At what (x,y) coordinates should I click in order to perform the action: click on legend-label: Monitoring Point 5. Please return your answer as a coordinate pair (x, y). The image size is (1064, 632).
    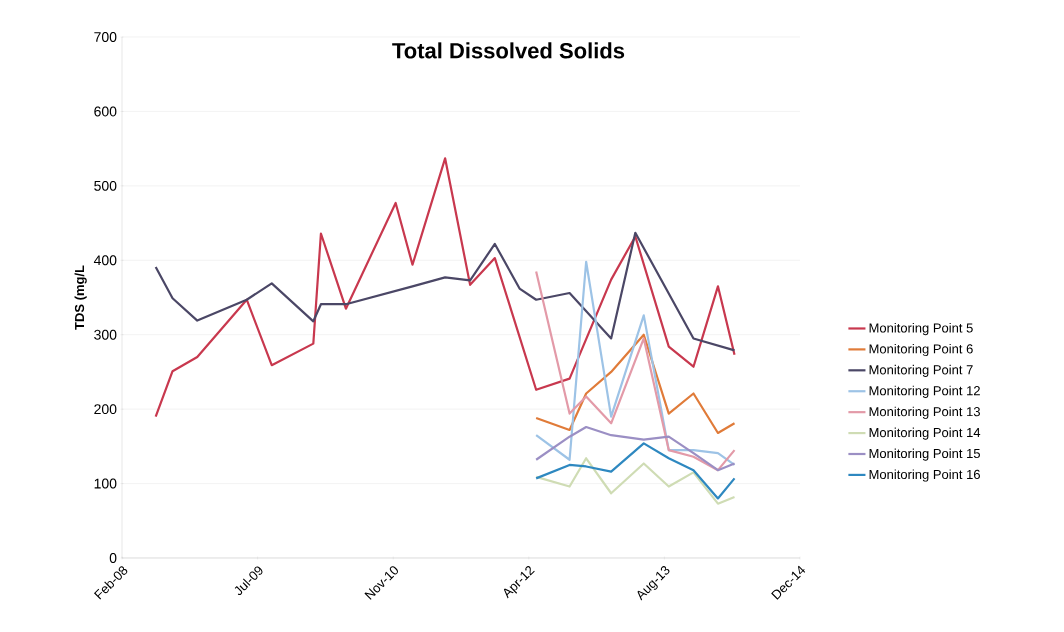
    Looking at the image, I should click on (921, 329).